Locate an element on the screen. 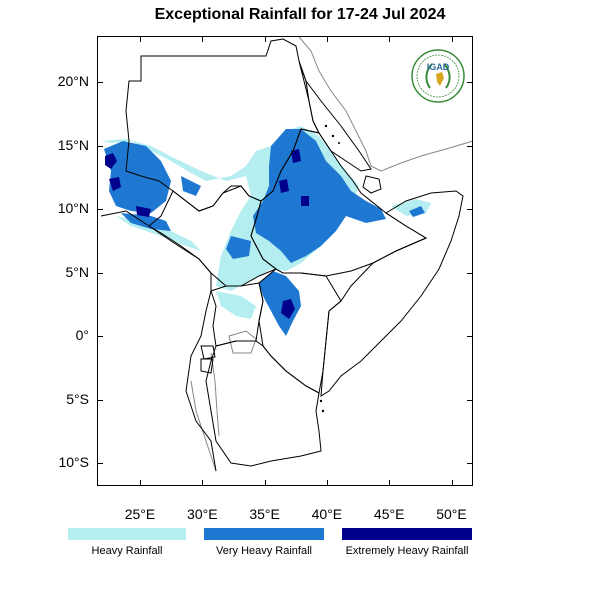  lake-tanganyika is located at coordinates (215, 394).